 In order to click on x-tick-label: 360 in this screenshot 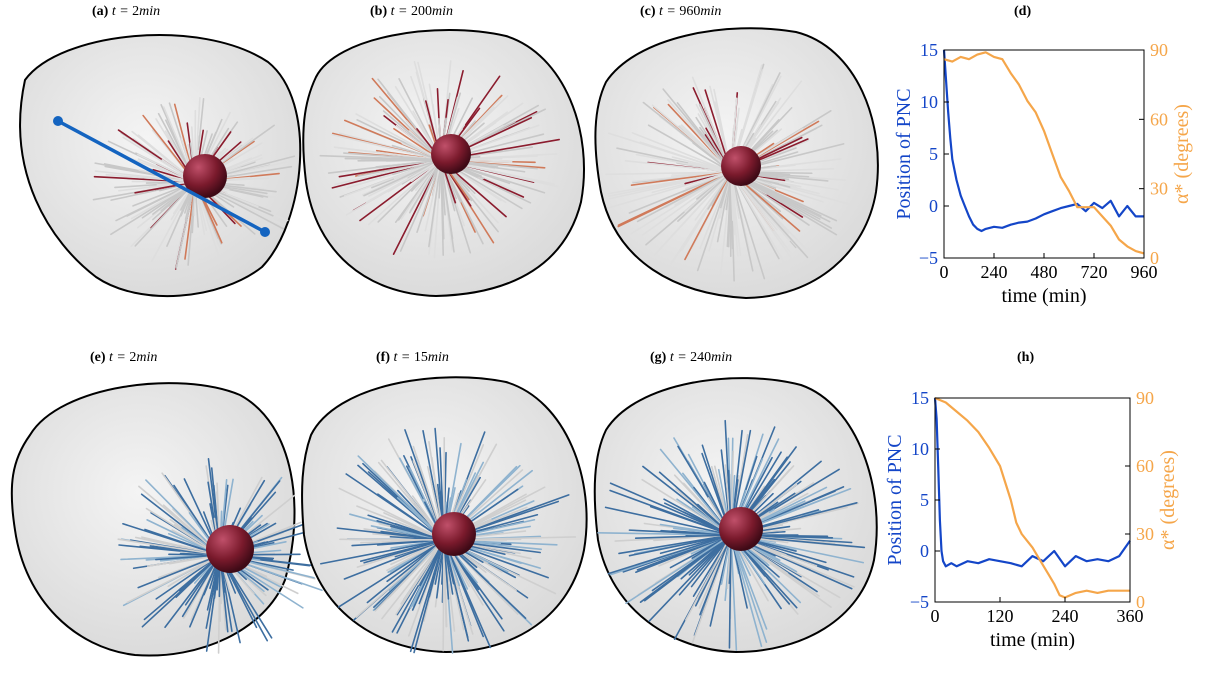, I will do `click(1130, 616)`.